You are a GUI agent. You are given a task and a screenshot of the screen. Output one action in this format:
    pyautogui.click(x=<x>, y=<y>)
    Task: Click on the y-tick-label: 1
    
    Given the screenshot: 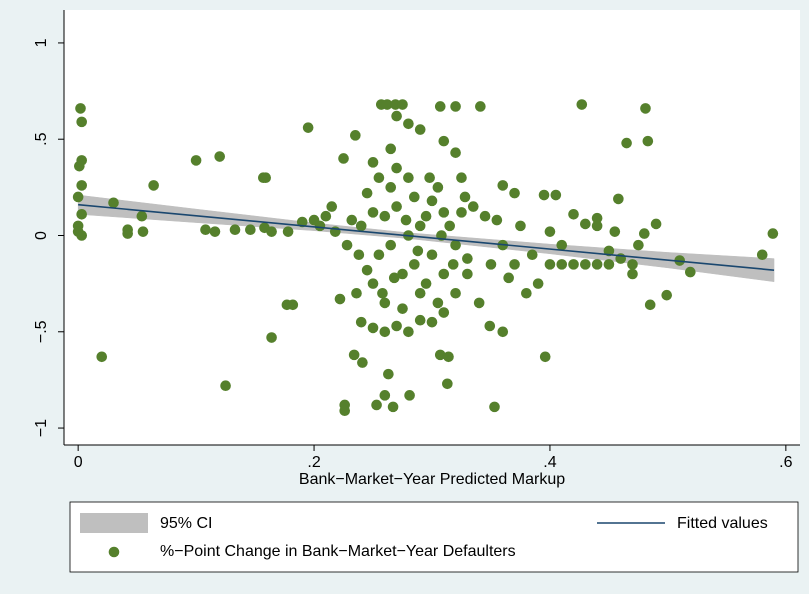 What is the action you would take?
    pyautogui.click(x=41, y=42)
    